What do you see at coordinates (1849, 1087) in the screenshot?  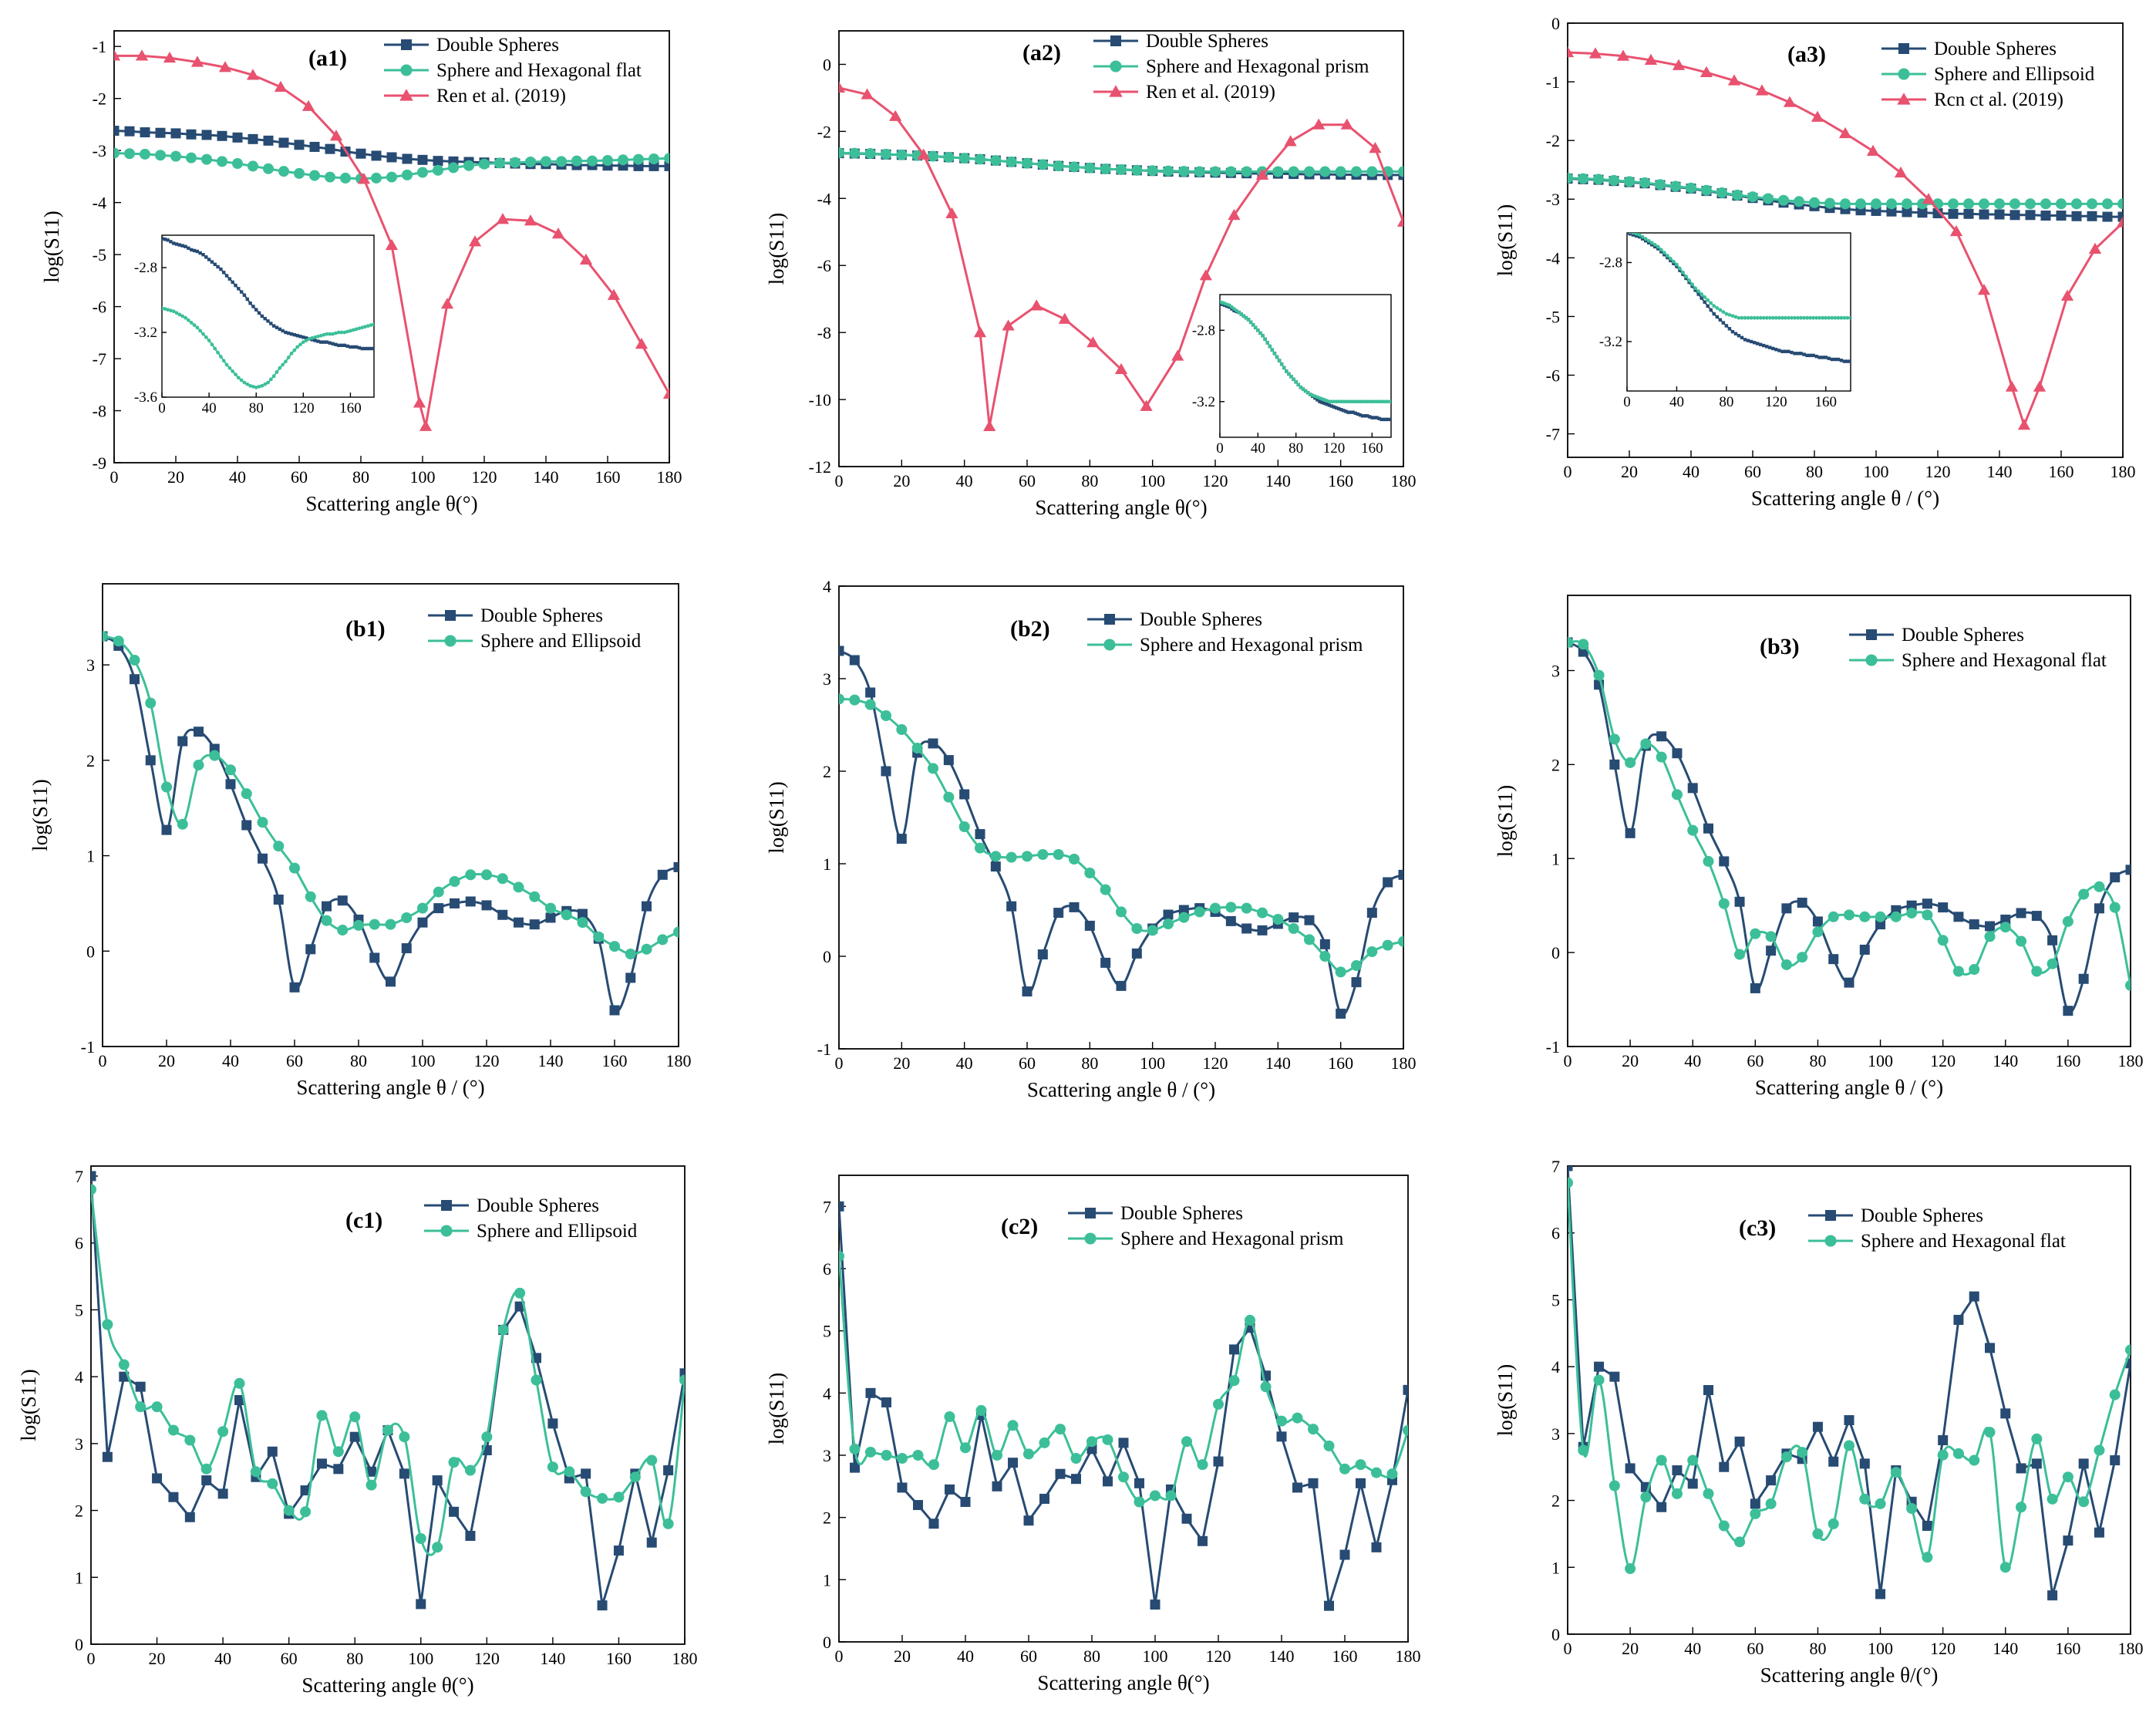 I see `x-axis-title: Scattering angle θ / (°)` at bounding box center [1849, 1087].